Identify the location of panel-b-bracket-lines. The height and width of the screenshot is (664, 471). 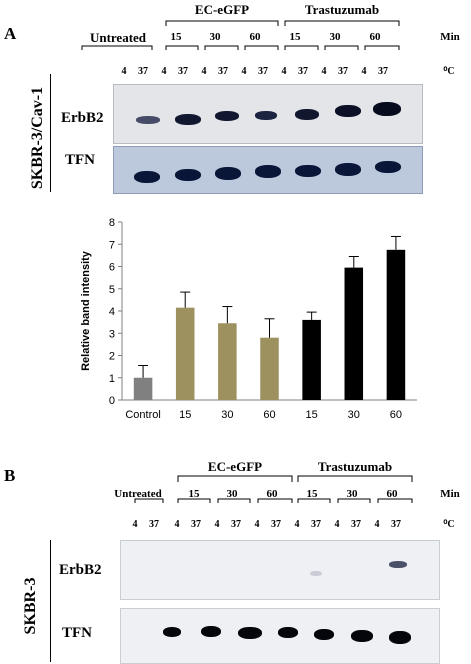
(273, 489).